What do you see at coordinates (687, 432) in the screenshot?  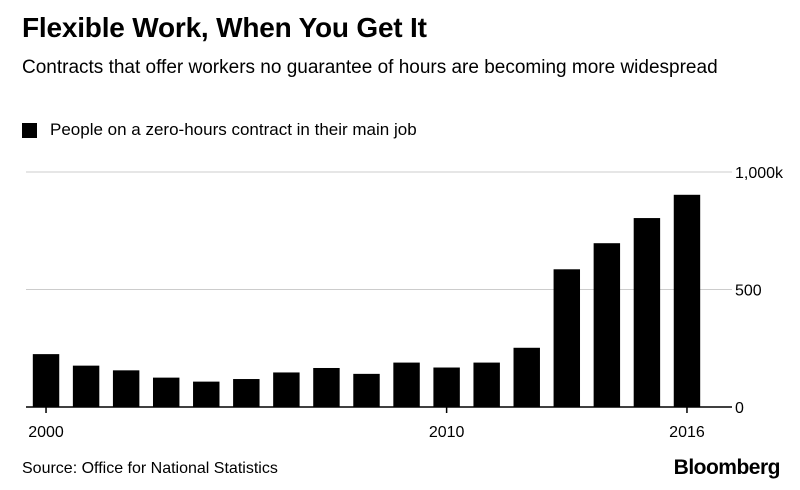 I see `x-tick-label: 2016` at bounding box center [687, 432].